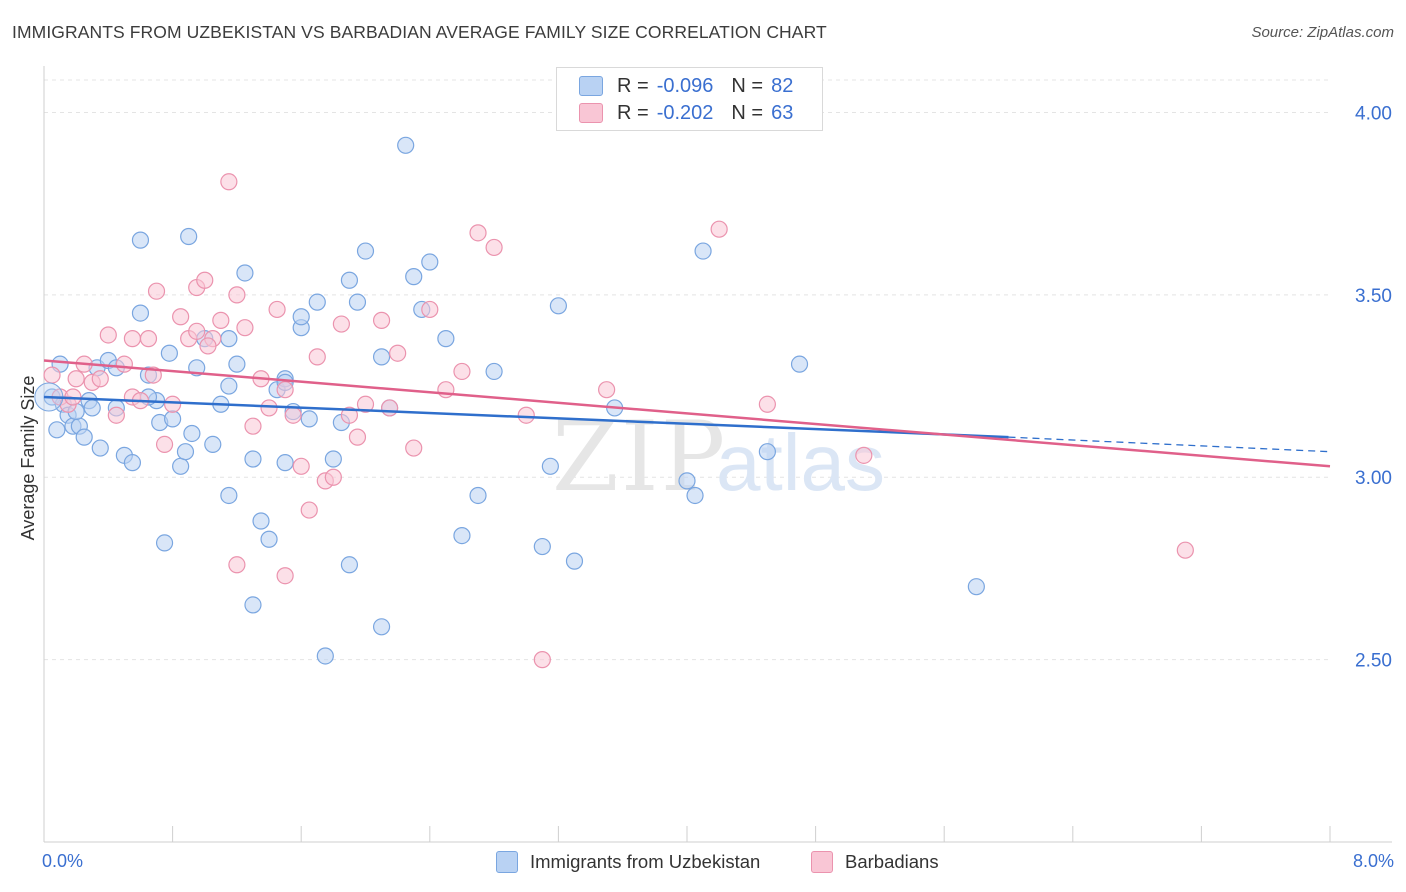 Image resolution: width=1406 pixels, height=892 pixels. What do you see at coordinates (628, 862) in the screenshot?
I see `series-legend-uzbekistan: Immigrants from Uzbekistan` at bounding box center [628, 862].